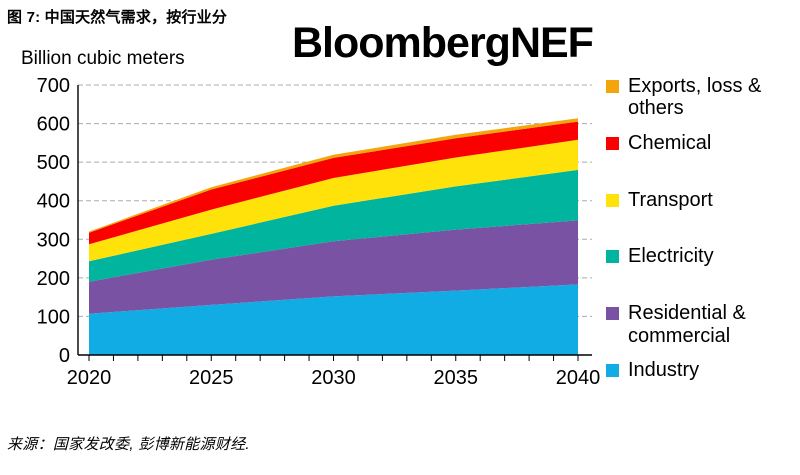 The image size is (800, 475). I want to click on x-tick-label-2020: 2020, so click(89, 378).